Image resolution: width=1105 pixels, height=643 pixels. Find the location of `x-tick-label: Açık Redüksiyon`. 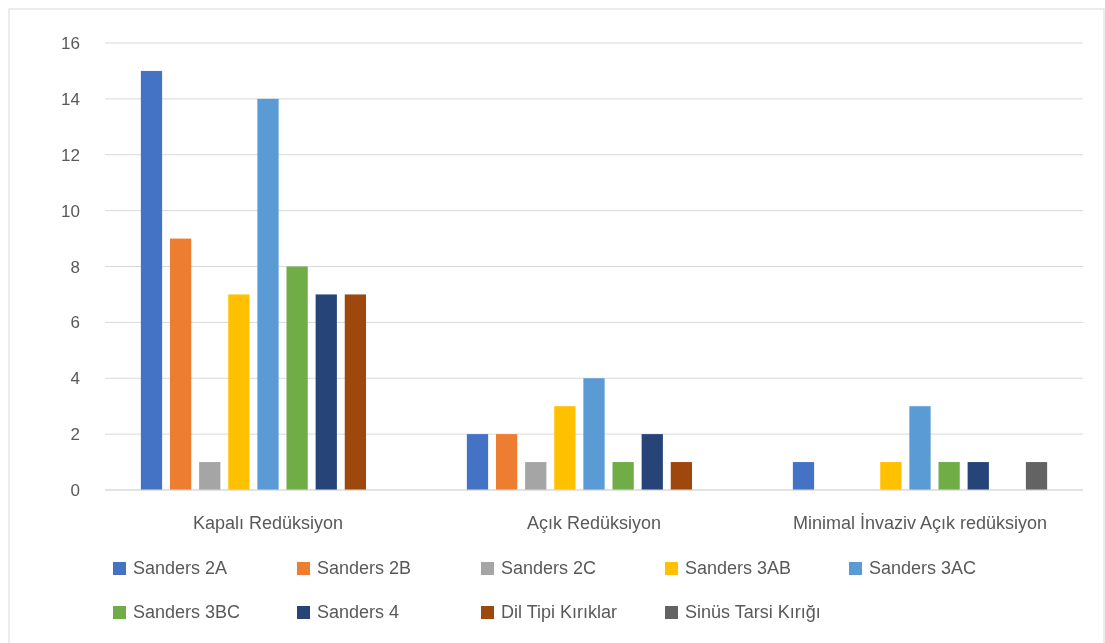

x-tick-label: Açık Redüksiyon is located at coordinates (594, 523).